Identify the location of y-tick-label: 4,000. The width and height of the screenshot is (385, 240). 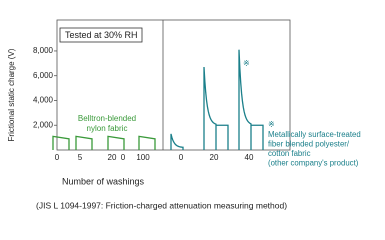
(43, 100).